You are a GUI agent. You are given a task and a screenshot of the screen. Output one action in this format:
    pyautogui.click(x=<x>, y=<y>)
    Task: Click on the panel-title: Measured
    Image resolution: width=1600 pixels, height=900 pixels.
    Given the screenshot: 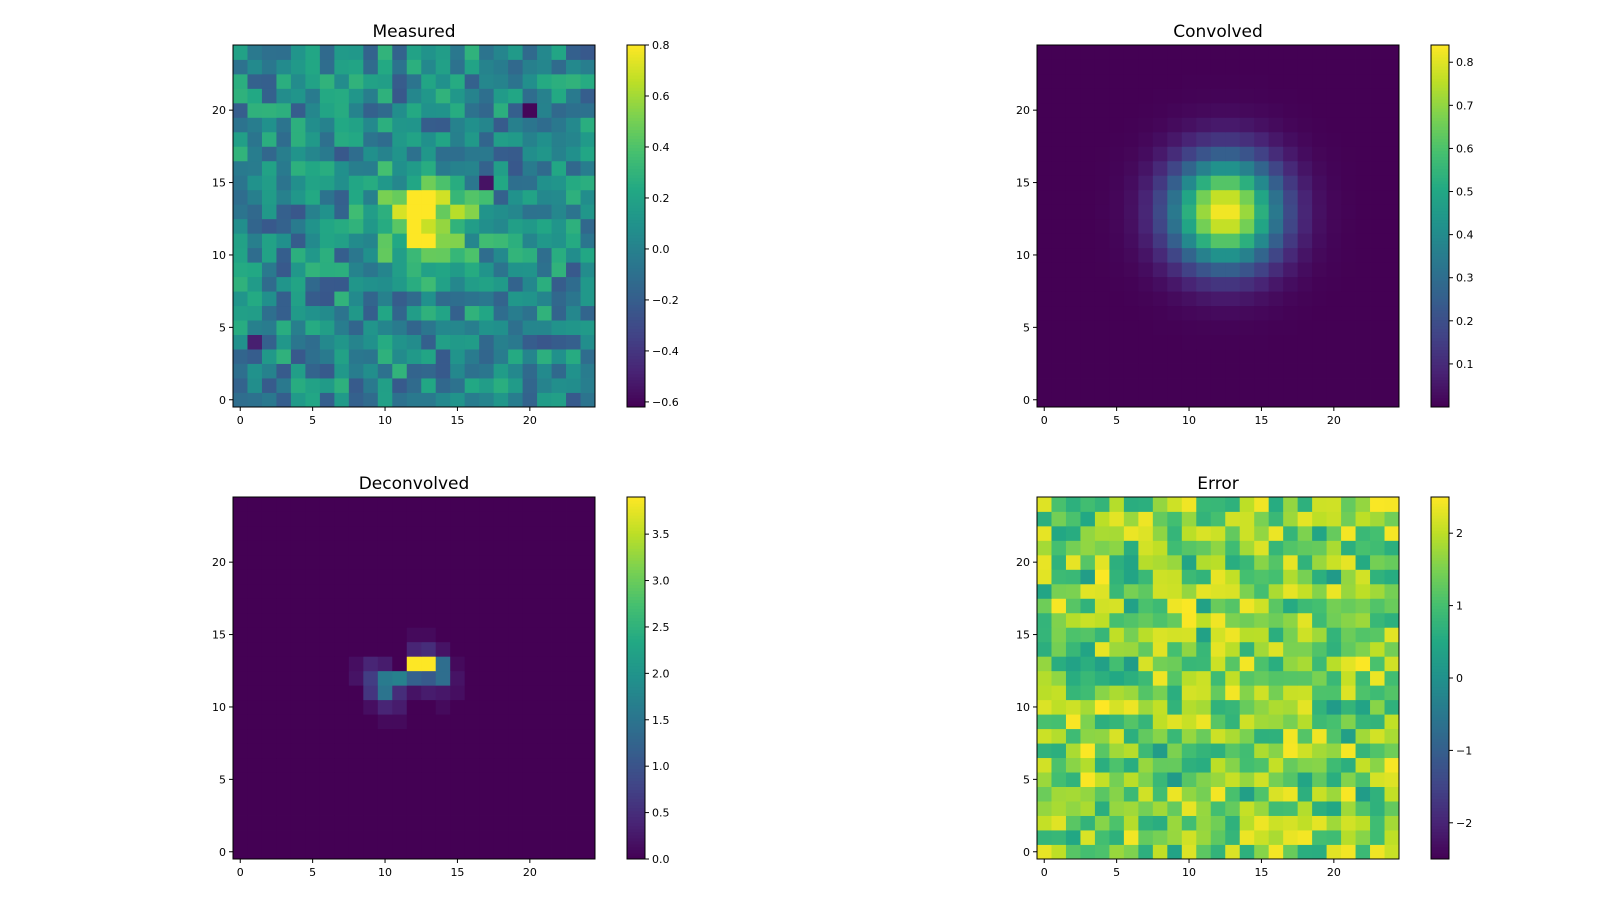 What is the action you would take?
    pyautogui.click(x=413, y=32)
    